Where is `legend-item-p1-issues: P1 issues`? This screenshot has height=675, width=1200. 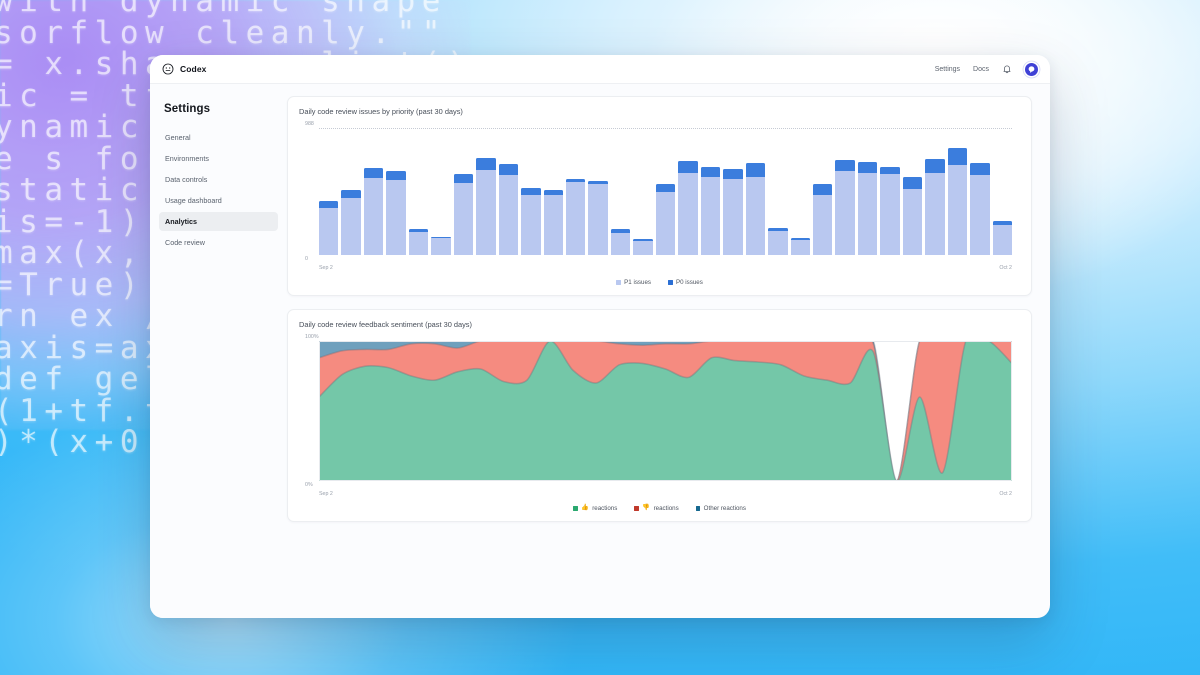 legend-item-p1-issues: P1 issues is located at coordinates (633, 282).